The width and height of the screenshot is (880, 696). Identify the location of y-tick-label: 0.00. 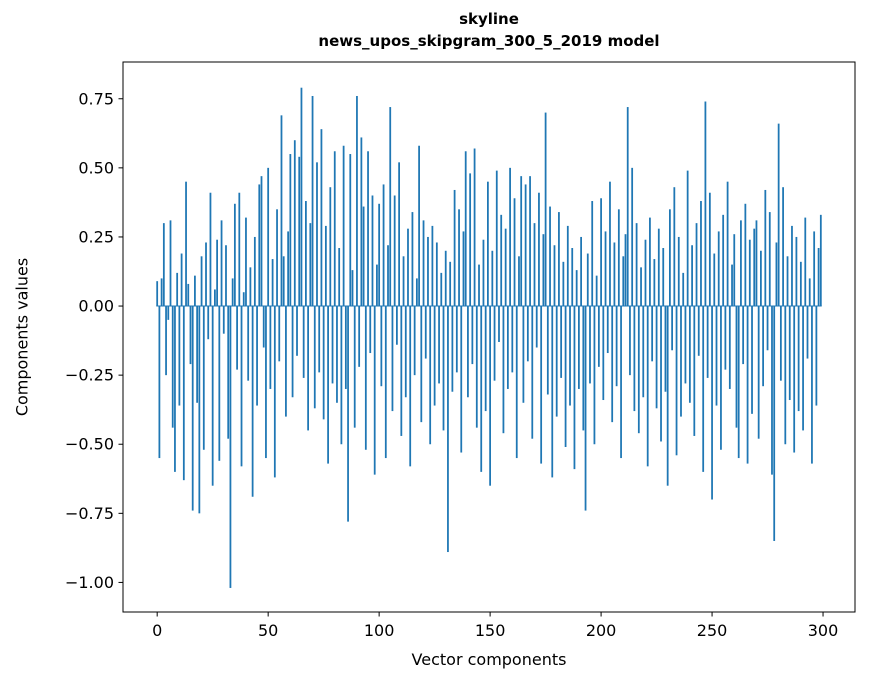
(96, 306).